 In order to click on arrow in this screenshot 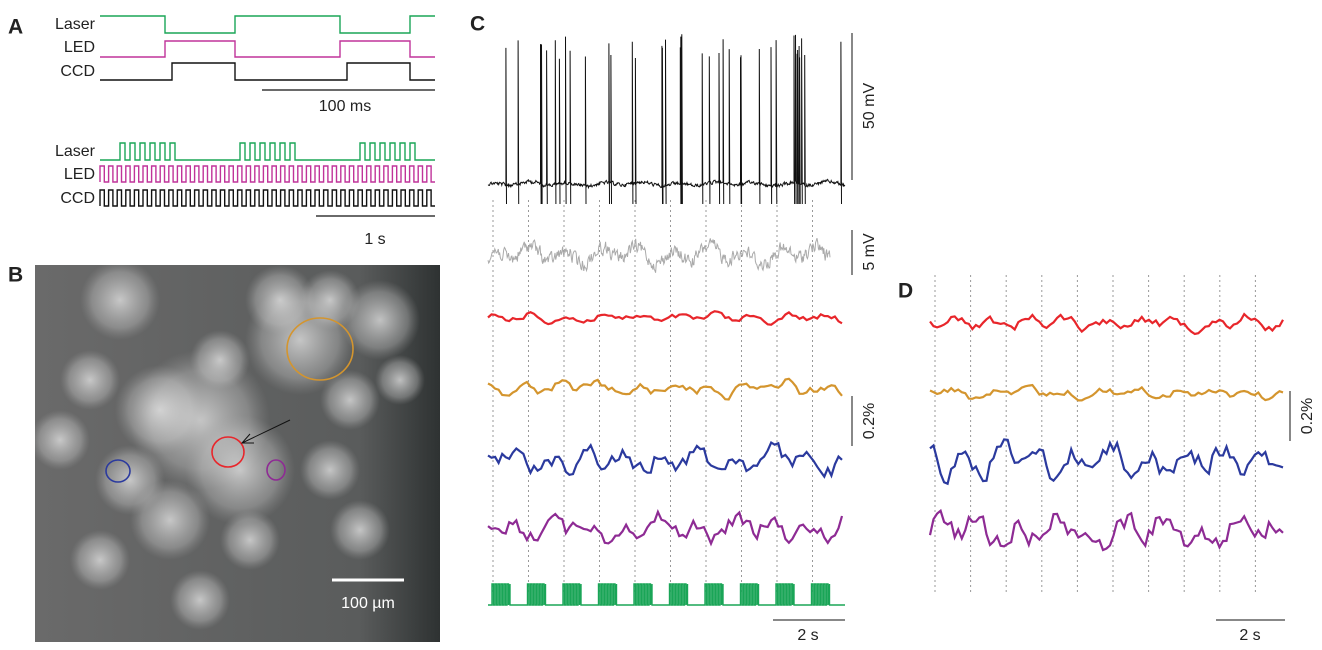, I will do `click(266, 431)`.